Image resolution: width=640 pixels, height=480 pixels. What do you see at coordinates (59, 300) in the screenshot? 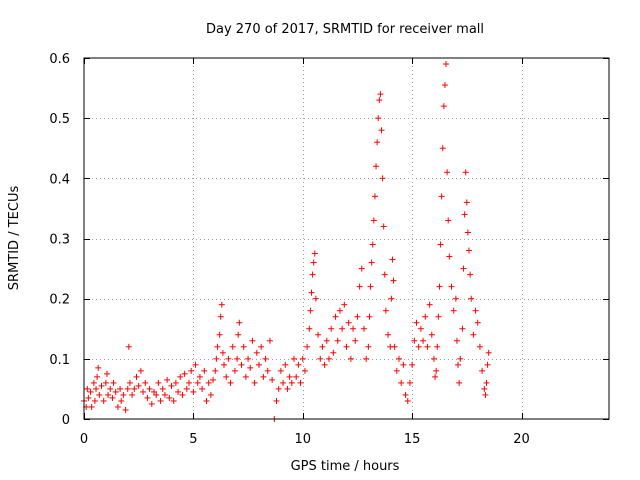
I see `y-tick-label: 0.2` at bounding box center [59, 300].